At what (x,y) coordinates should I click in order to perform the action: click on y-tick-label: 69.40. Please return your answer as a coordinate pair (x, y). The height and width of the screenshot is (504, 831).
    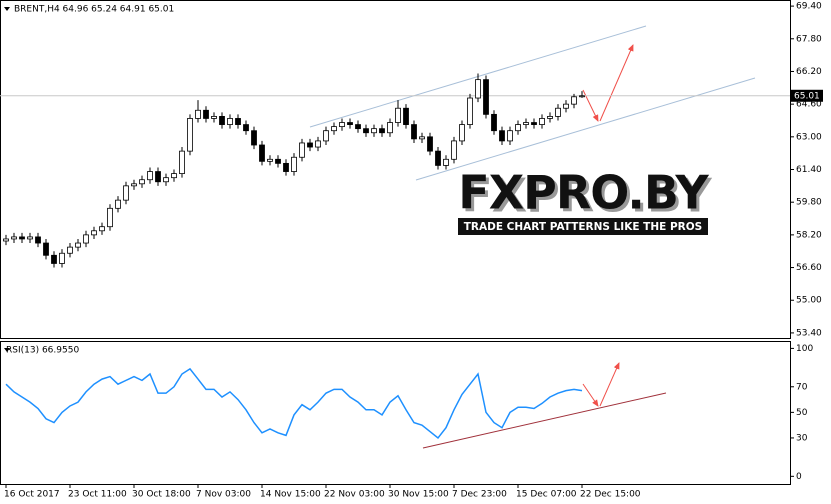
    Looking at the image, I should click on (809, 7).